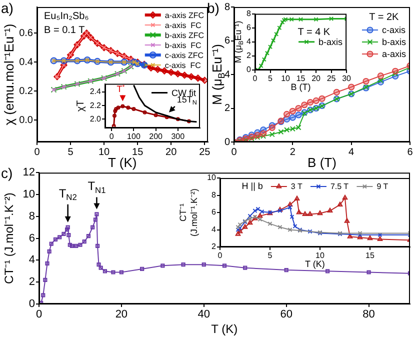  Describe the element at coordinates (384, 17) in the screenshot. I see `legend-title: T = 2K` at that location.